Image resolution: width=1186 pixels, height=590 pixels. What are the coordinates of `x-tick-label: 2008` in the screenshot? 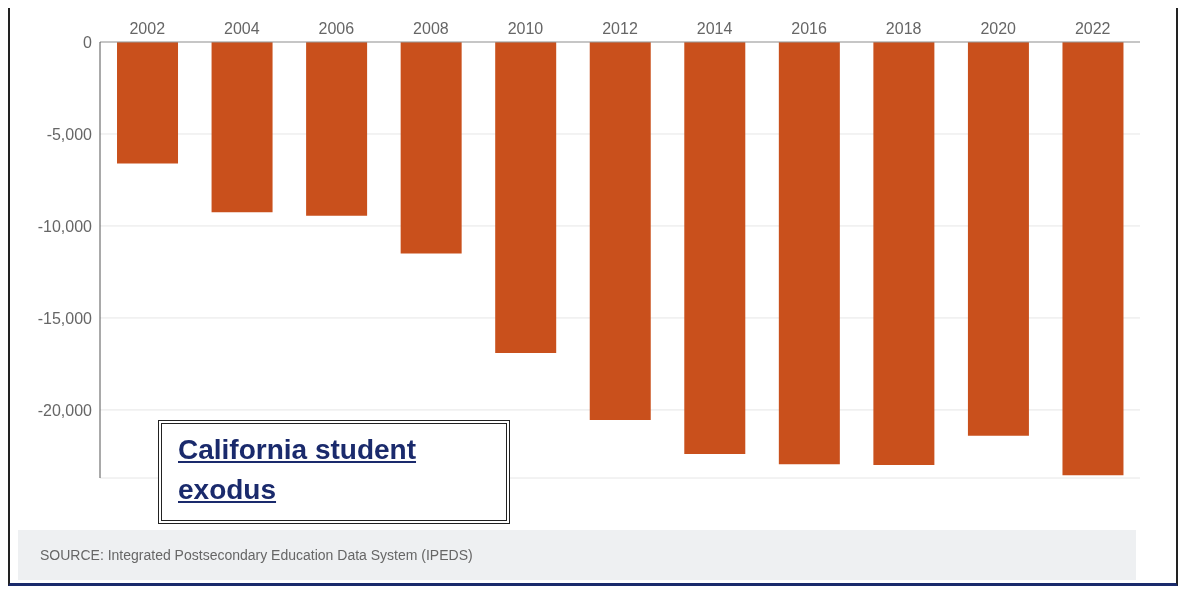 It's located at (431, 28).